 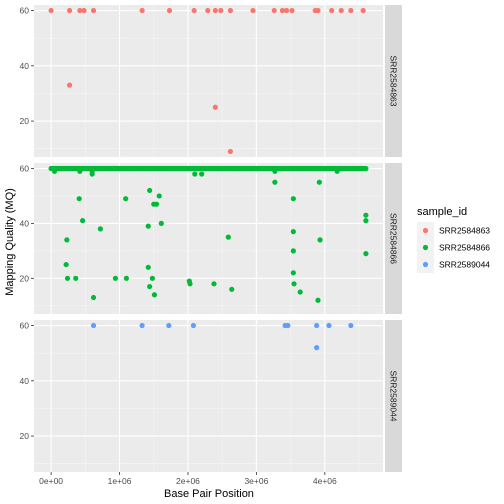 I want to click on y-axis-title: Mapping Quality (MQ), so click(x=10, y=242).